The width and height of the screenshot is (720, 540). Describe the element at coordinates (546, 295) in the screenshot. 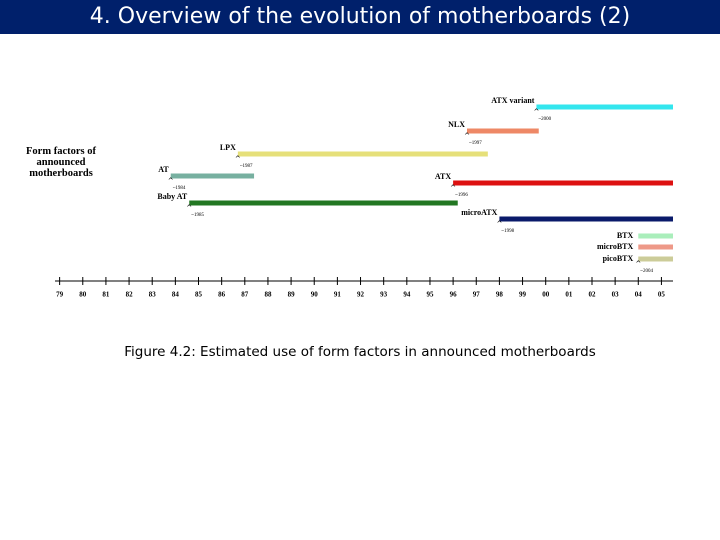

I see `x-tick-label: 00` at that location.